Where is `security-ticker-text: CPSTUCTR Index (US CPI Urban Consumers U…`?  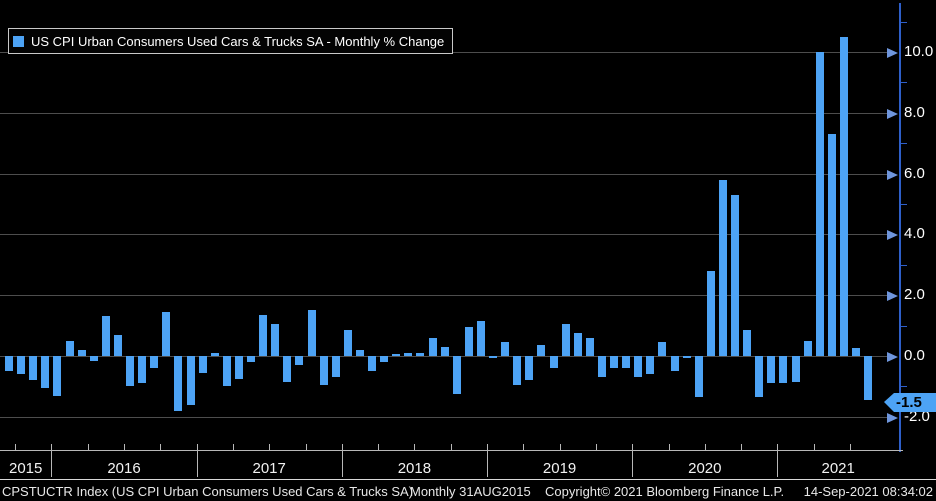
security-ticker-text: CPSTUCTR Index (US CPI Urban Consumers U… is located at coordinates (208, 491).